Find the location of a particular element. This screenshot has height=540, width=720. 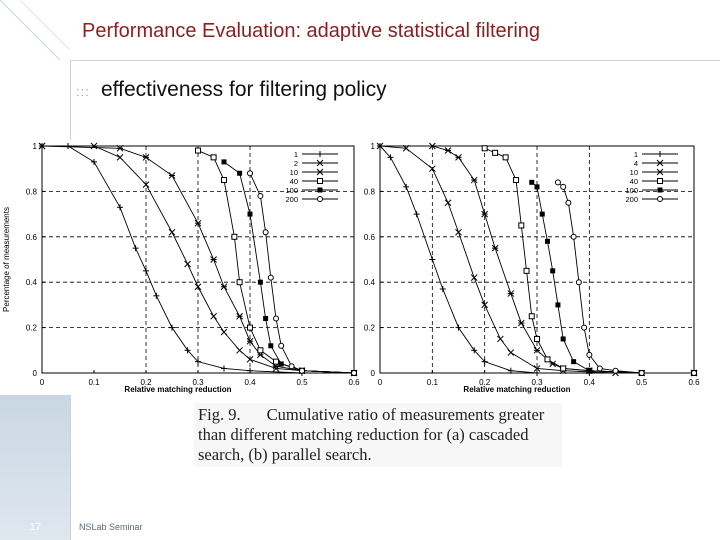

y-tick-label-2: 0.4 is located at coordinates (32, 282).